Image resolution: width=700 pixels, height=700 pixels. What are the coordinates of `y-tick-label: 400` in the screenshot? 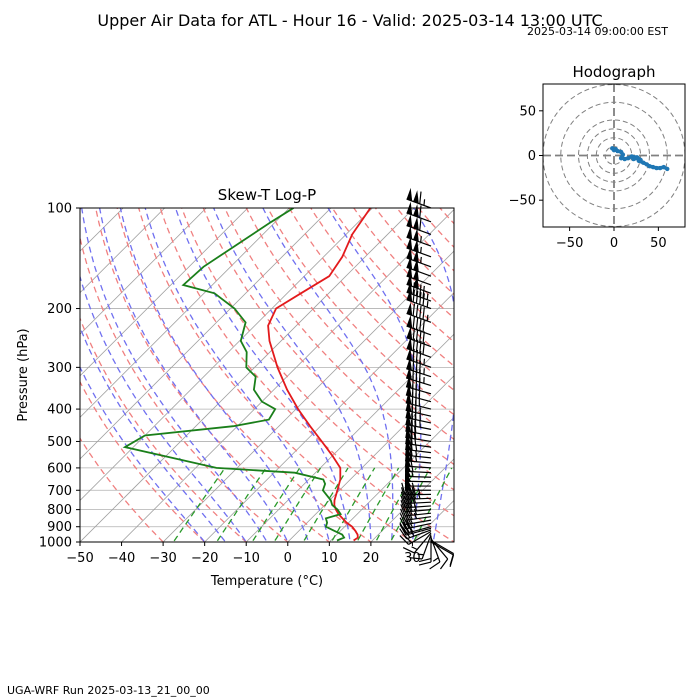 It's located at (59, 410).